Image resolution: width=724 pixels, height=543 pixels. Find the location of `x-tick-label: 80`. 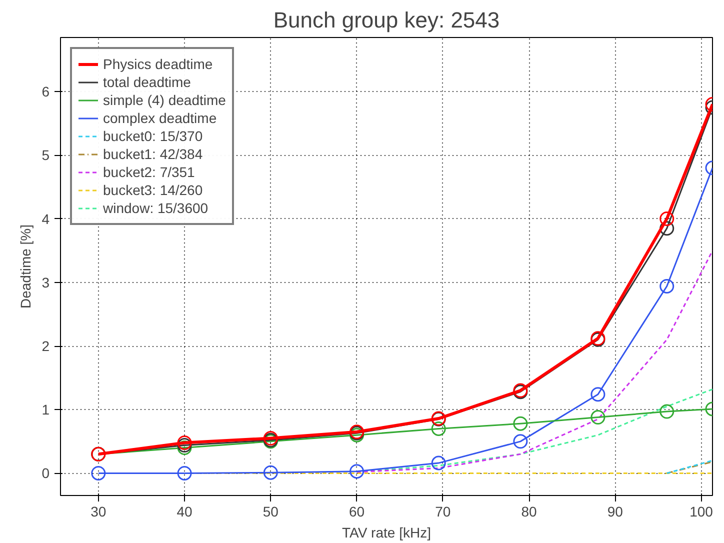

x-tick-label: 80 is located at coordinates (529, 512).